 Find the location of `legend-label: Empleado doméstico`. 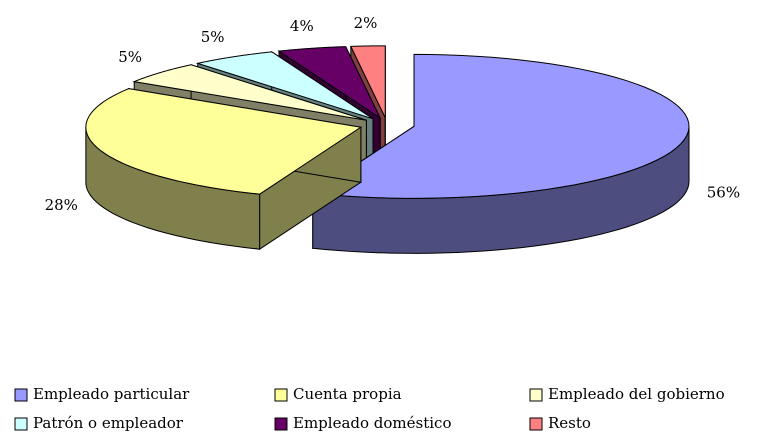

legend-label: Empleado doméstico is located at coordinates (372, 423).